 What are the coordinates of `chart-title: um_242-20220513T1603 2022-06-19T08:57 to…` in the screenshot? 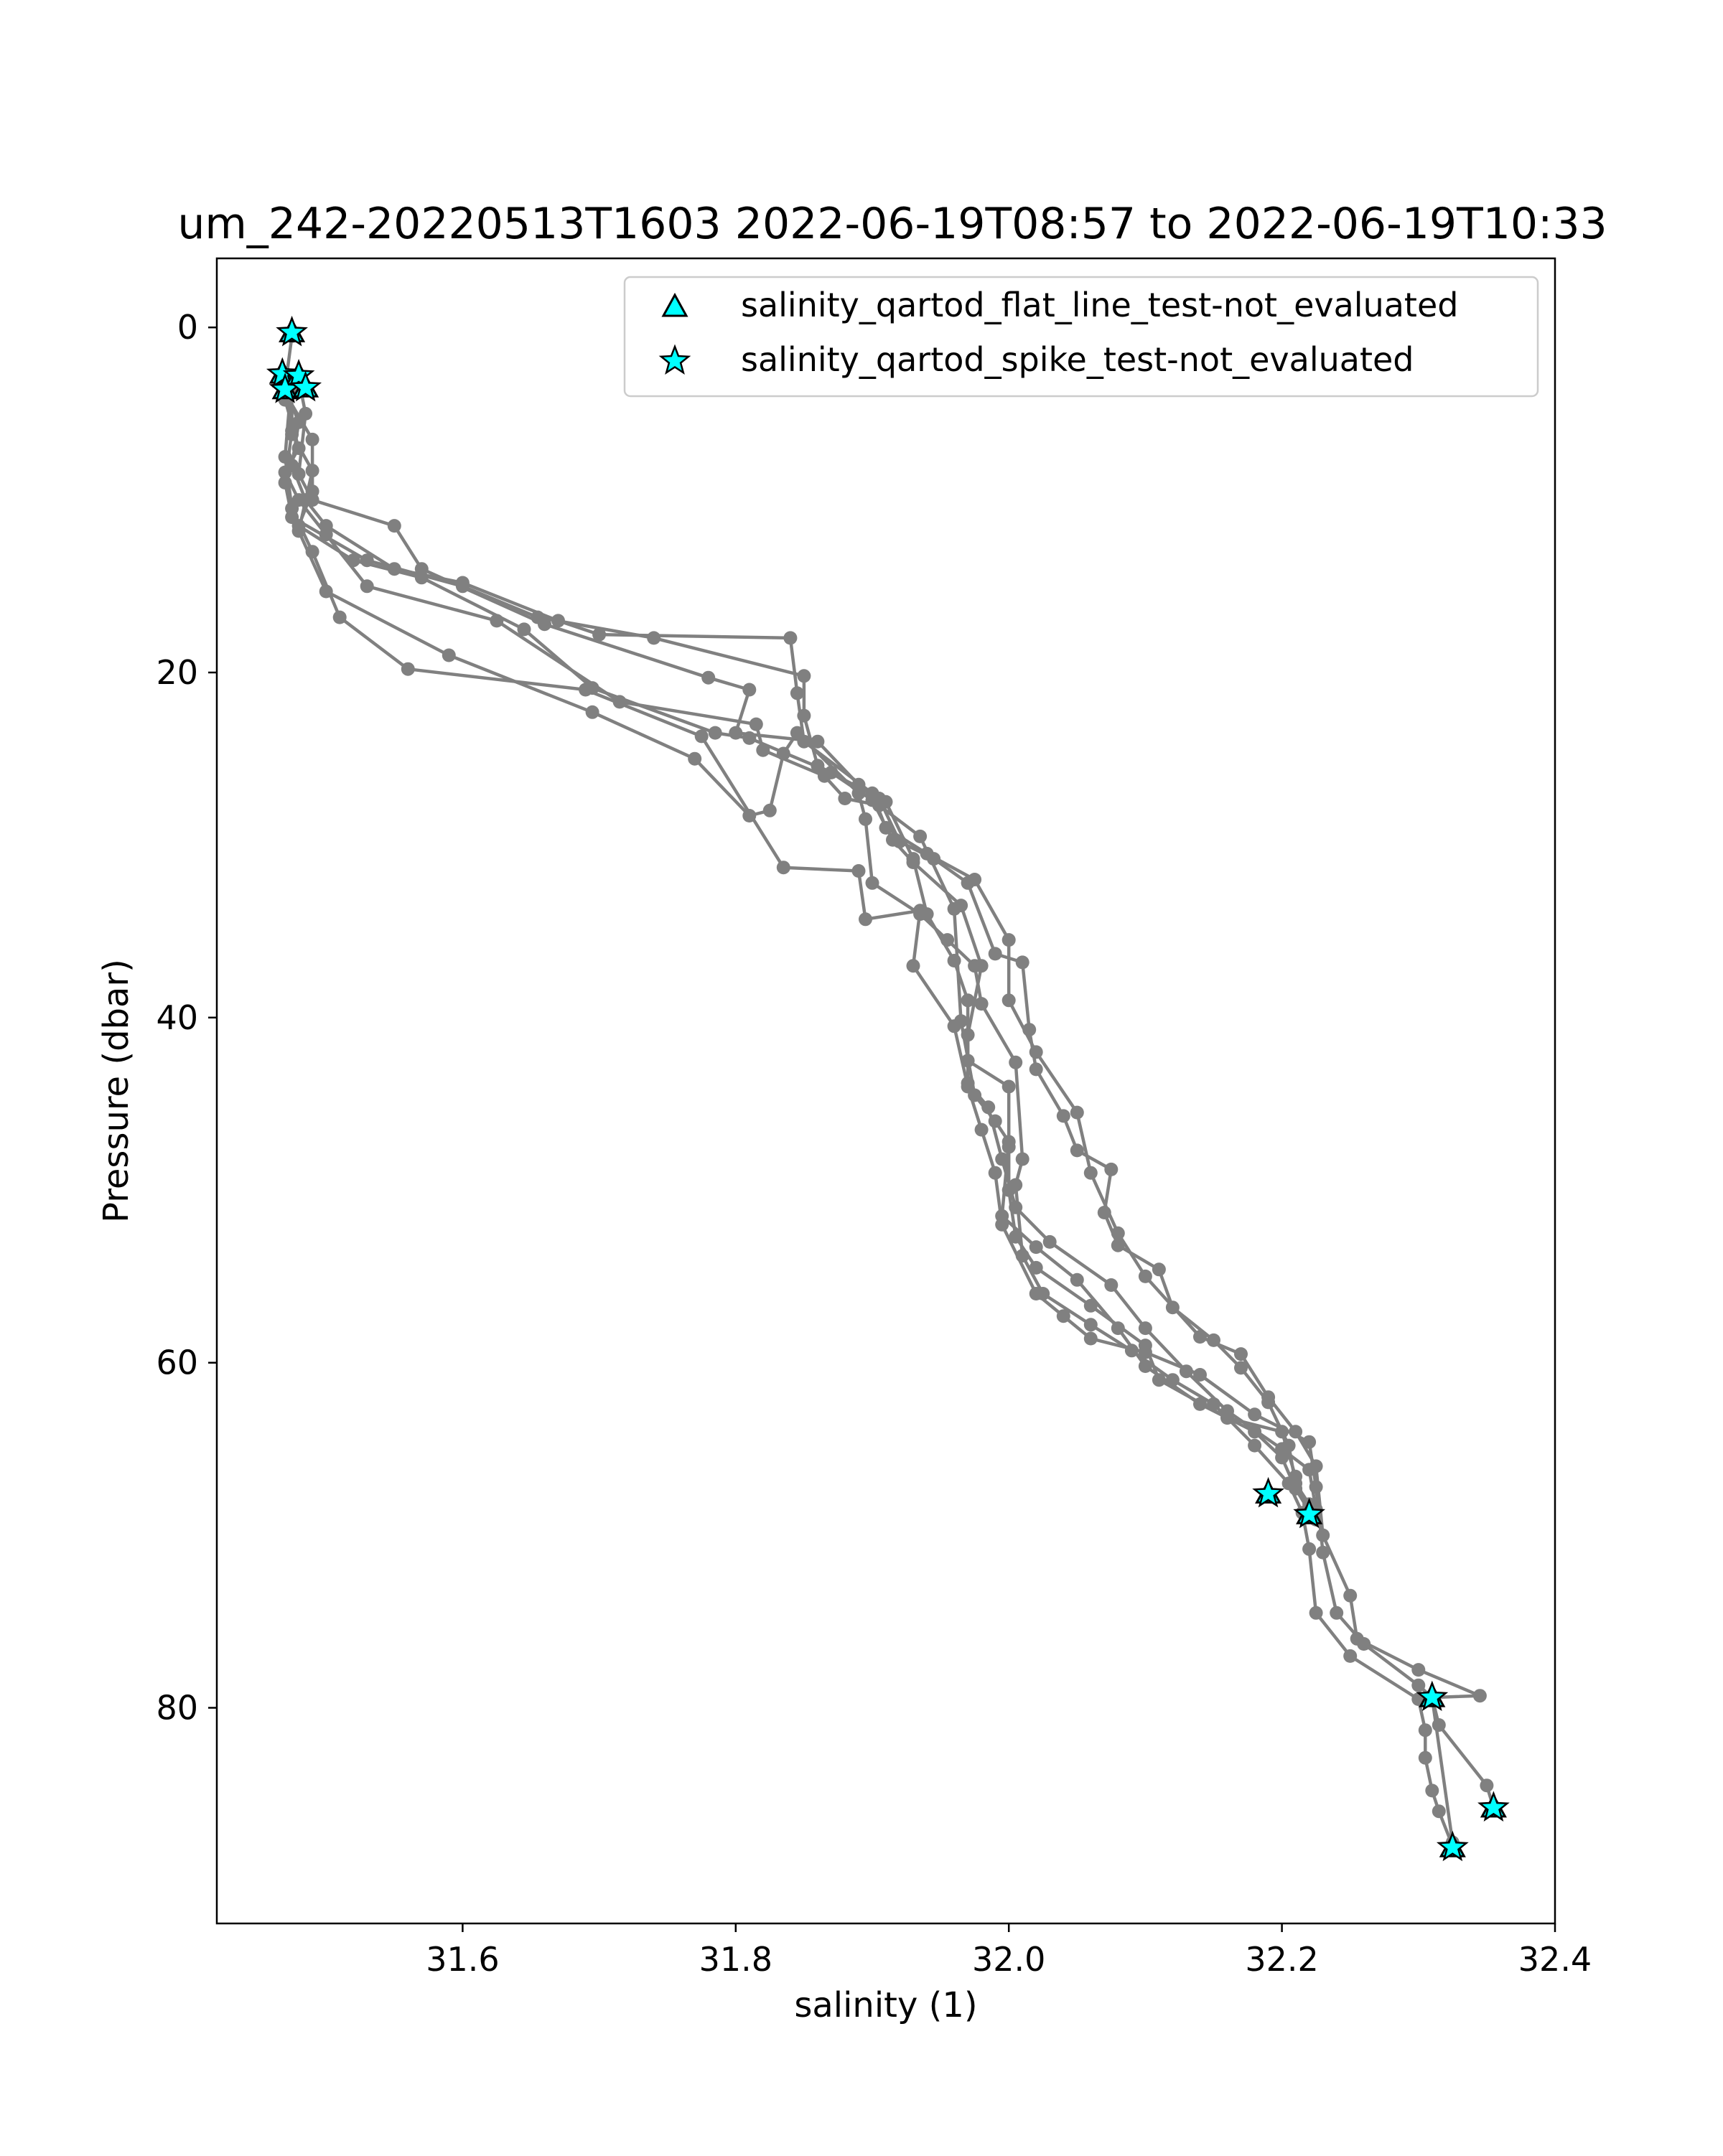 It's located at (892, 224).